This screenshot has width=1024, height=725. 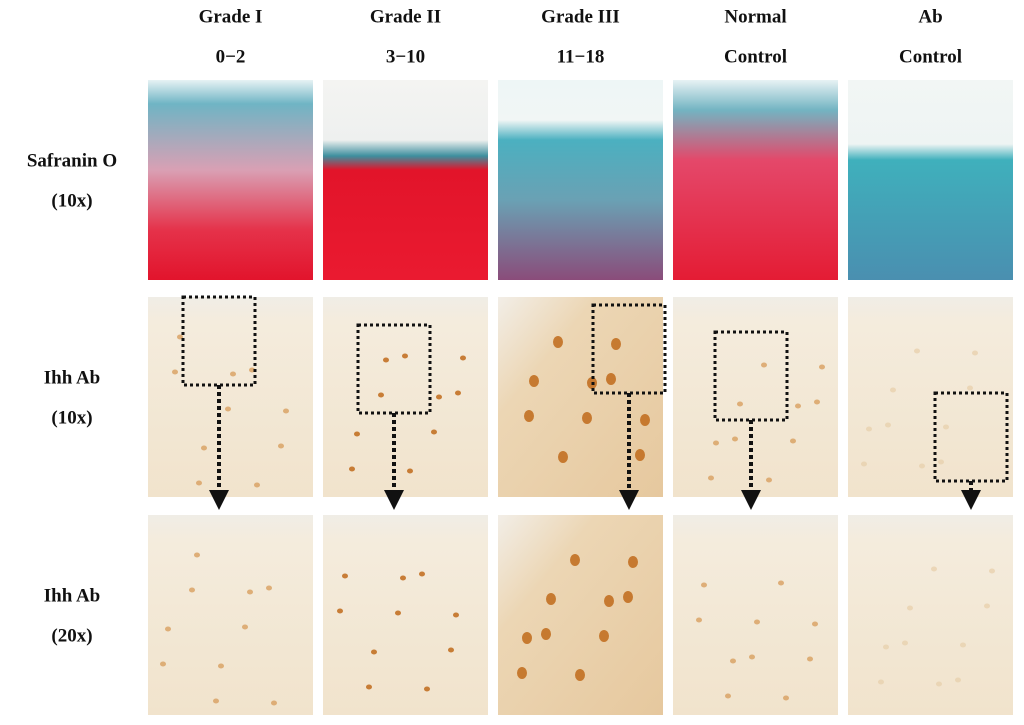 What do you see at coordinates (755, 16) in the screenshot?
I see `column-header: Normal` at bounding box center [755, 16].